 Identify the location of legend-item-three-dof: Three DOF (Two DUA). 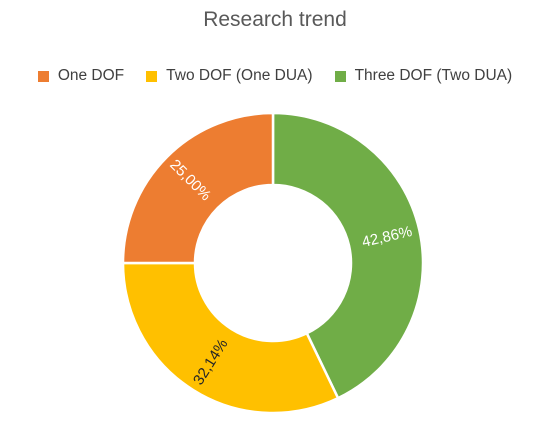
(423, 76).